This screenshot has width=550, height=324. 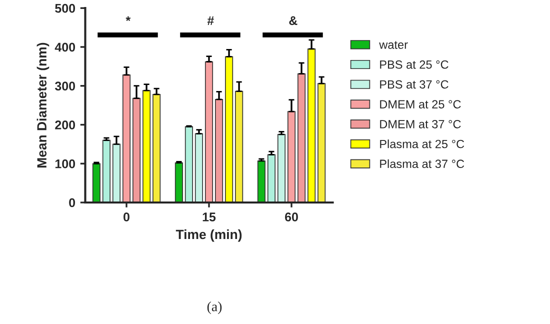 I want to click on y-tick-label: 300, so click(x=65, y=86).